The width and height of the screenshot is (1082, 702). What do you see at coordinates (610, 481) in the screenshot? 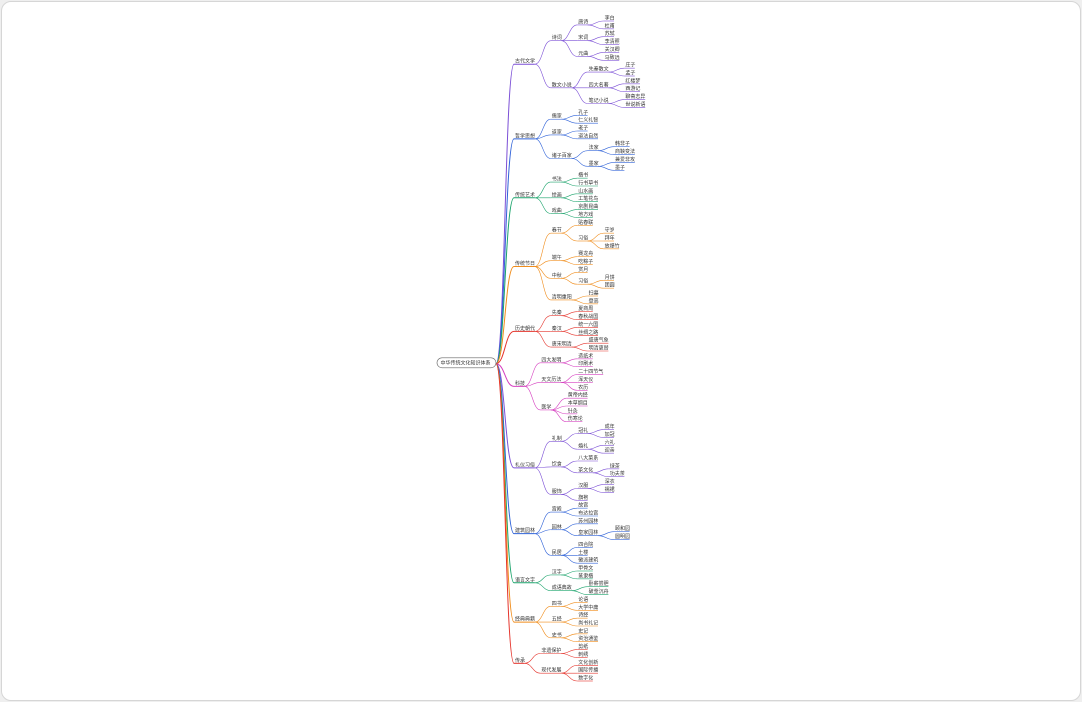
I see `leaf-label: 深衣` at bounding box center [610, 481].